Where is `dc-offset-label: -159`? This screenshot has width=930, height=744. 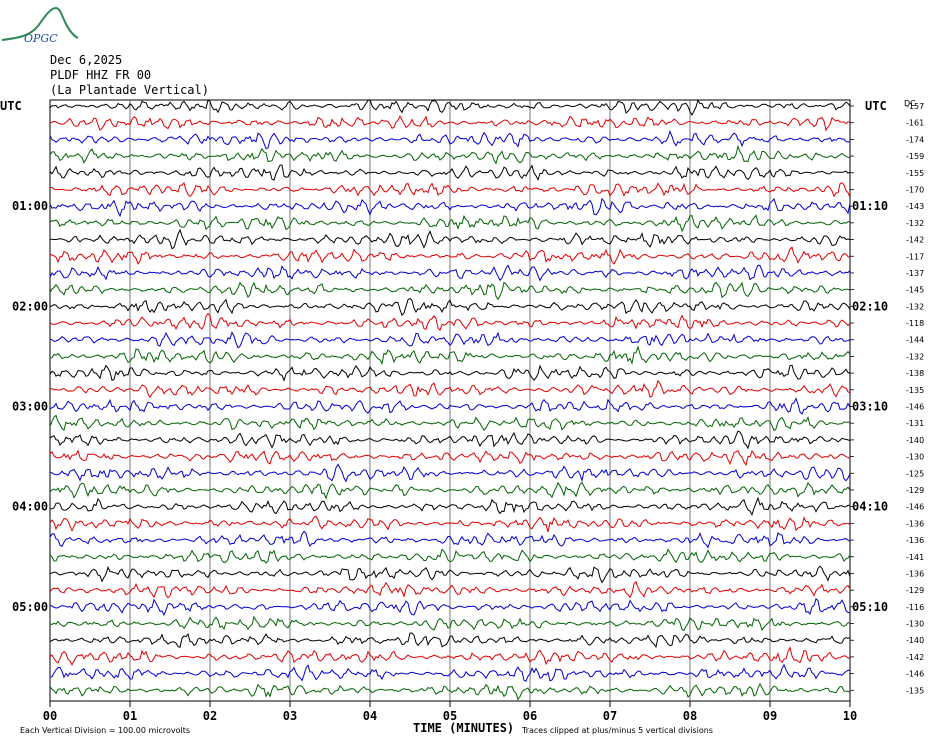
dc-offset-label: -159 is located at coordinates (915, 156).